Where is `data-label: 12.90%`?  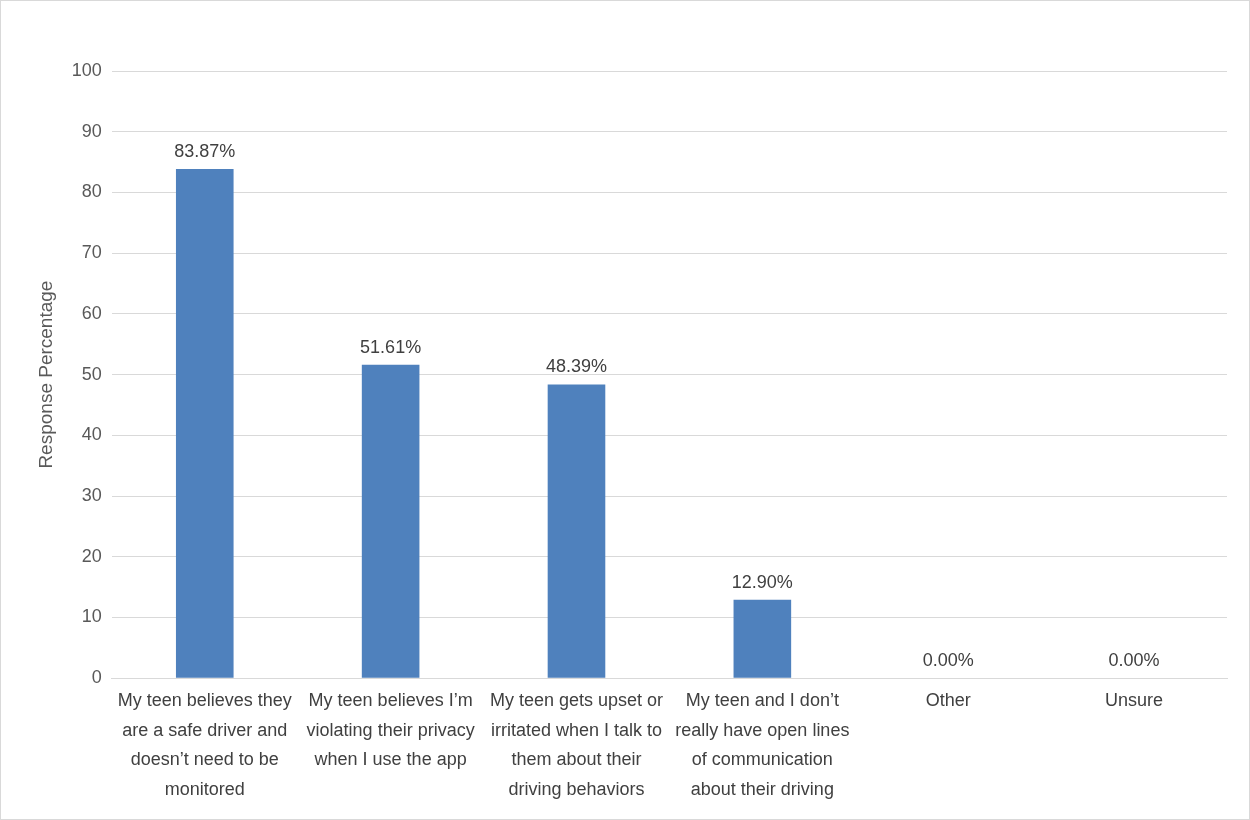 data-label: 12.90% is located at coordinates (762, 581).